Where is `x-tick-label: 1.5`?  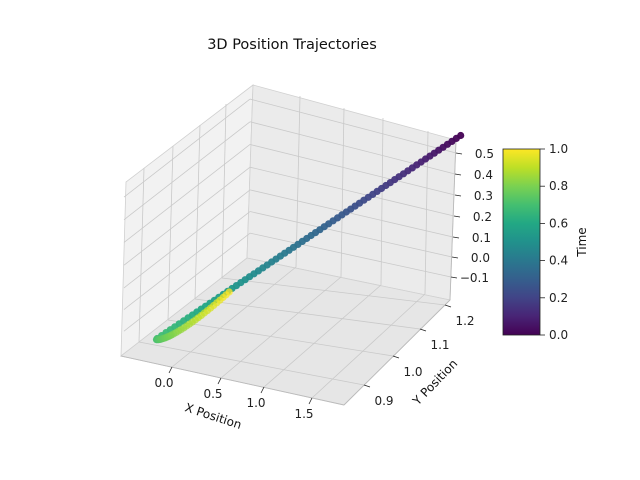
x-tick-label: 1.5 is located at coordinates (303, 414).